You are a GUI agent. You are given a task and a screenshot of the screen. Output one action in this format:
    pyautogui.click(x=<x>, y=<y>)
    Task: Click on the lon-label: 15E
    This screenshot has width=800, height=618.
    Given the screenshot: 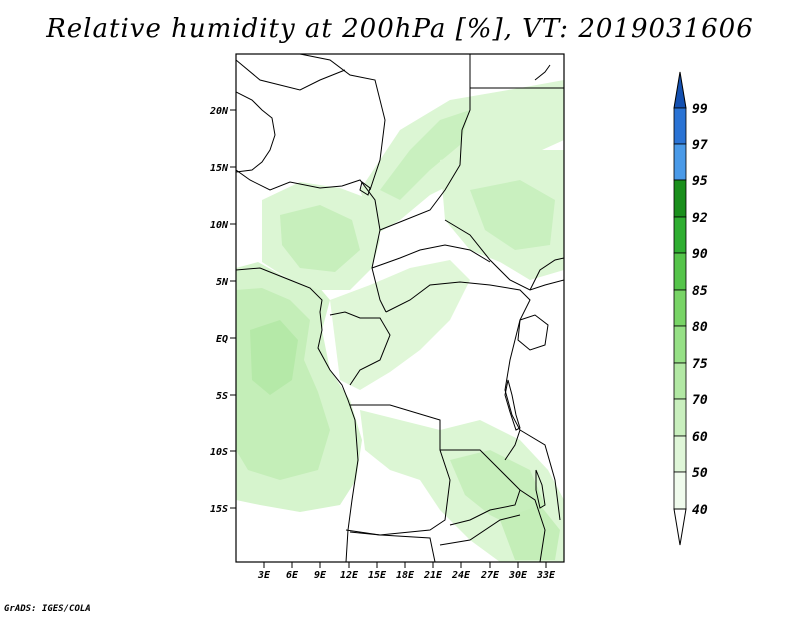 What is the action you would take?
    pyautogui.click(x=377, y=575)
    